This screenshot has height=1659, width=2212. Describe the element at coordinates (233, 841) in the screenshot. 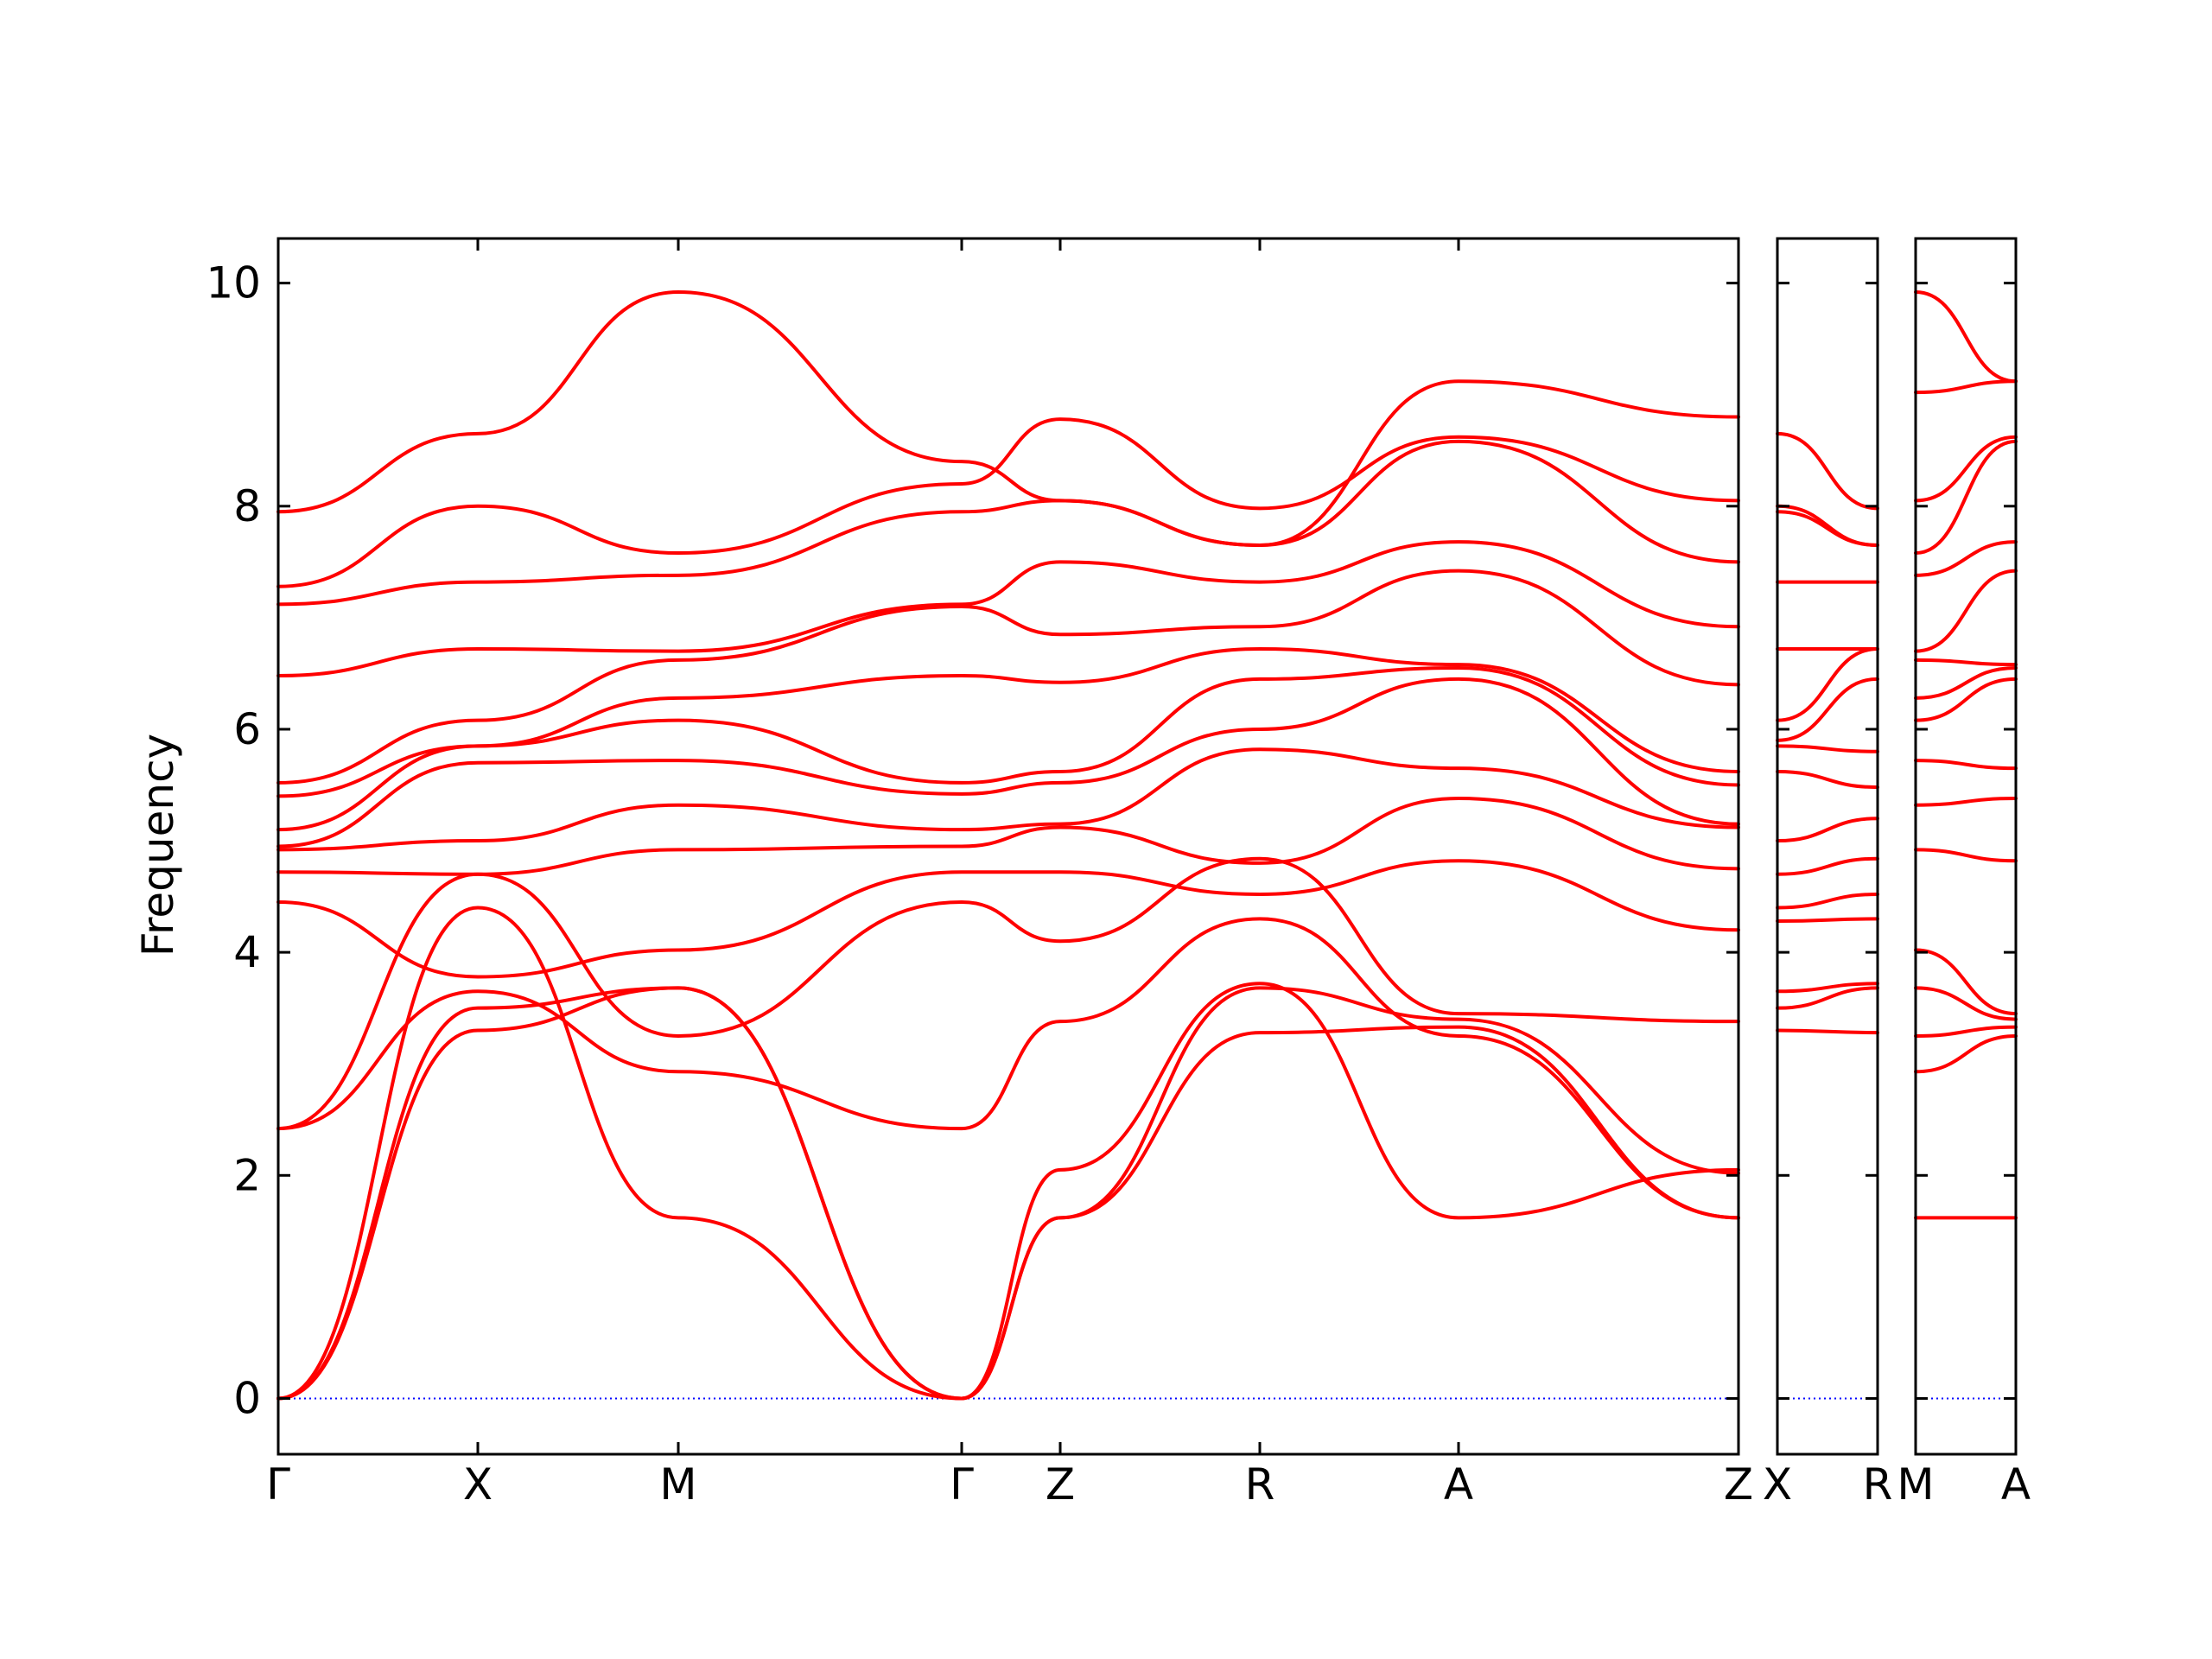

I see `y-tick-labels: 0 2 4 6 8 10` at that location.